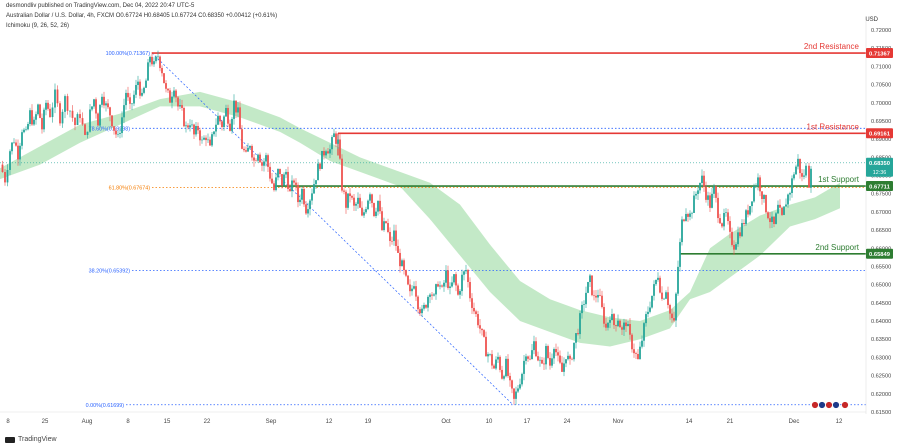 The height and width of the screenshot is (447, 900). Describe the element at coordinates (110, 271) in the screenshot. I see `fib-level-label: 38.20%(0.65392)` at that location.